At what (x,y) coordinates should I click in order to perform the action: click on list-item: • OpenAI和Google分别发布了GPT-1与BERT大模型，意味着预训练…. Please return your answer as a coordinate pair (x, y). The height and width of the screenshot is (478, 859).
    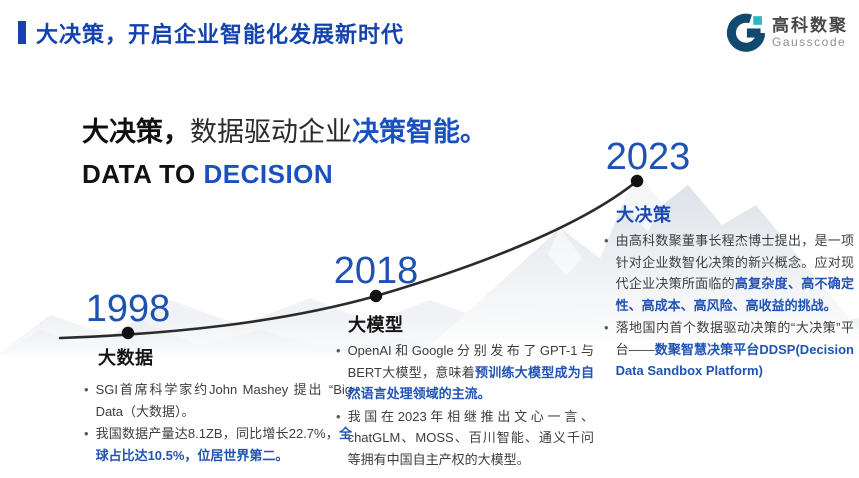
    Looking at the image, I should click on (465, 372).